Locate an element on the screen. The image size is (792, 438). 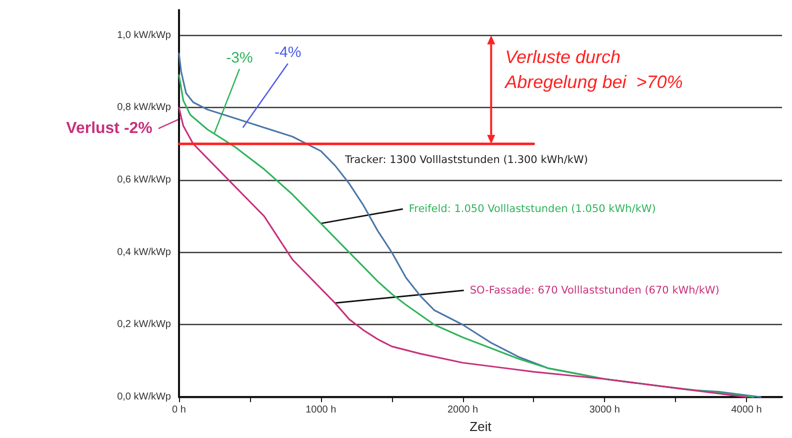
x-axis-title: Zeit is located at coordinates (481, 426).